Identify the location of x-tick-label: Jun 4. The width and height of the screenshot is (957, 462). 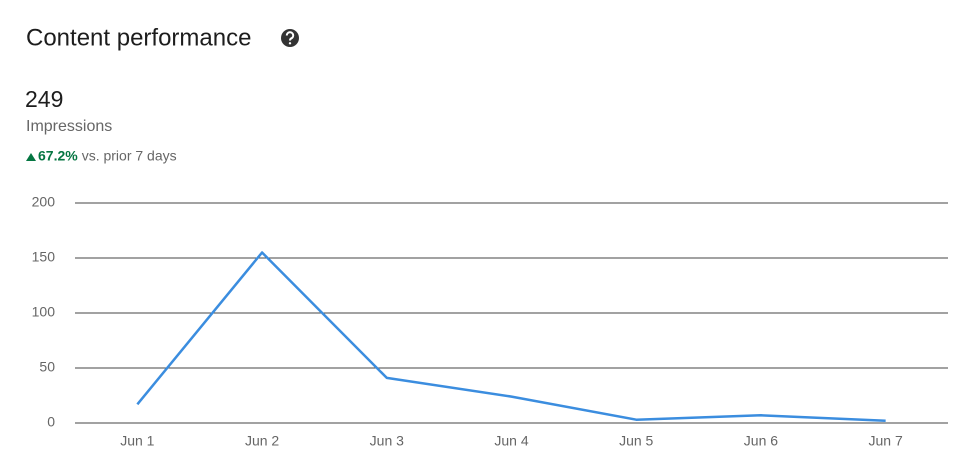
(511, 441).